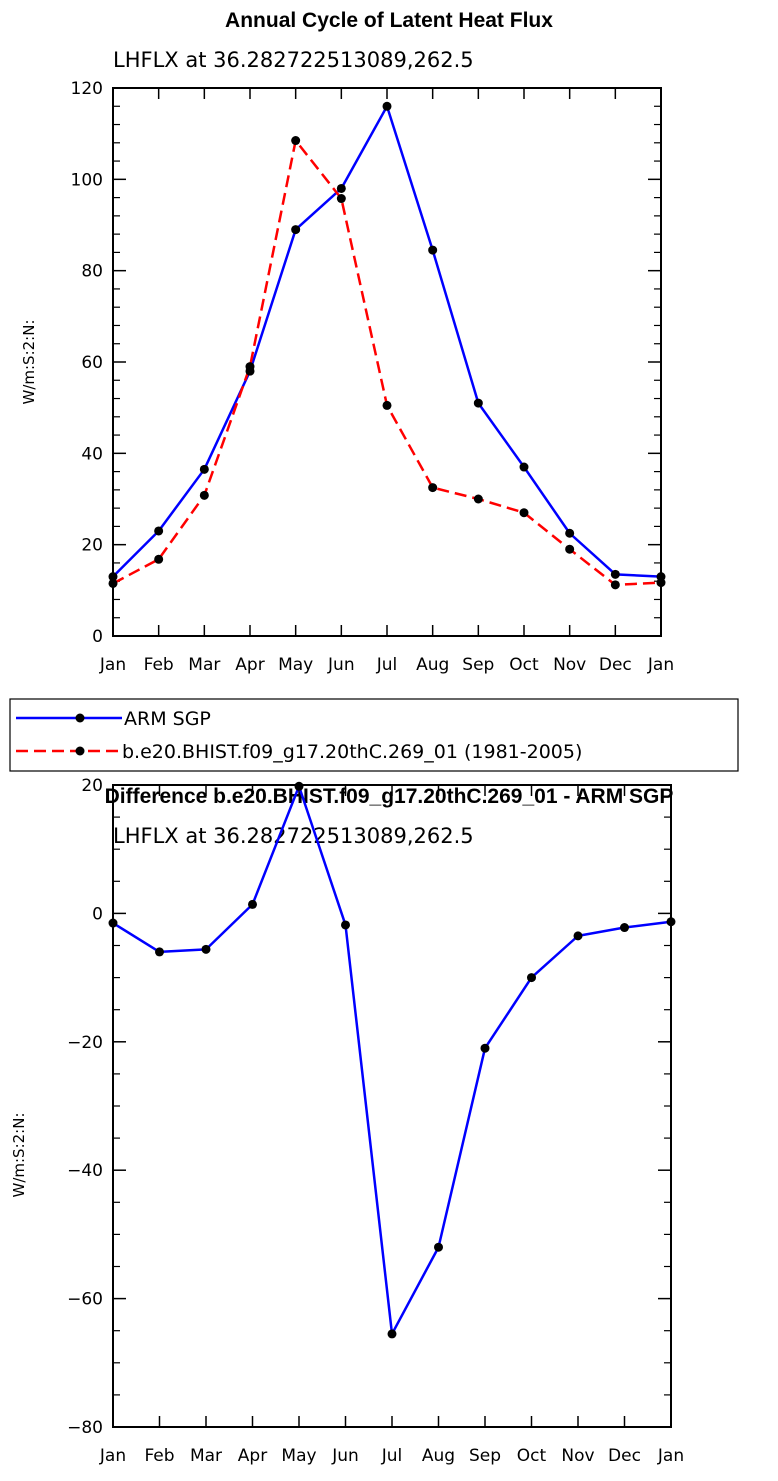 This screenshot has height=1481, width=778. Describe the element at coordinates (167, 719) in the screenshot. I see `legend-label-arm-sgp: ARM SGP` at that location.